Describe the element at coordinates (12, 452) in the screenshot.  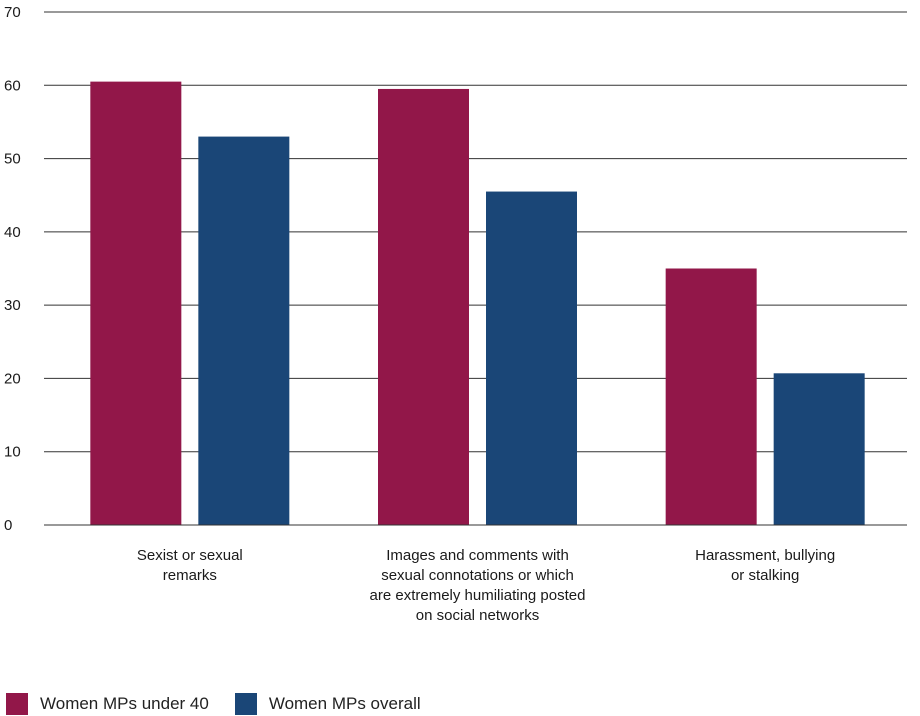
I see `y-tick-label: 10` at that location.